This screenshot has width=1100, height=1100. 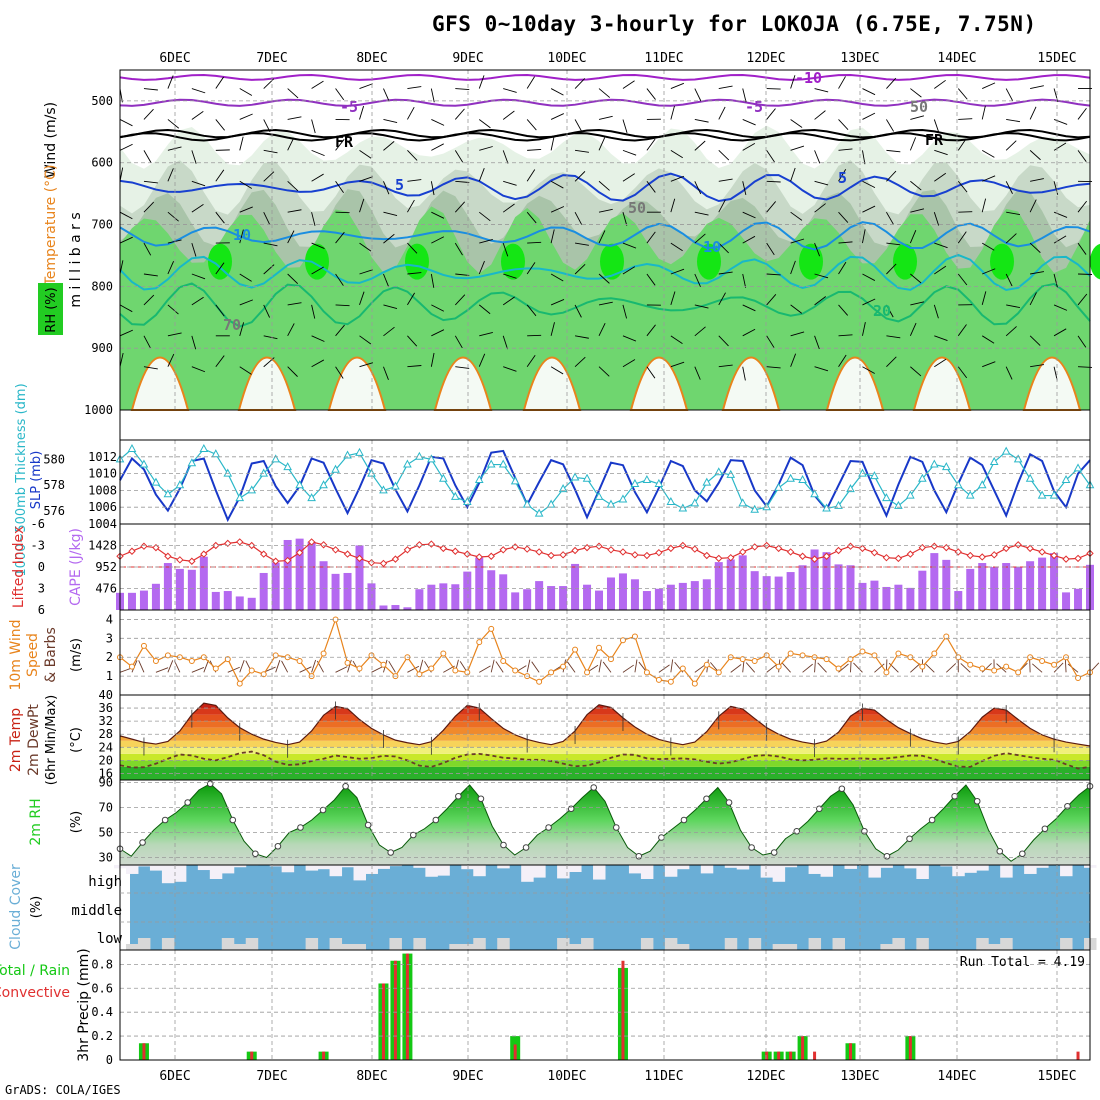 I want to click on precip-ytick-0: 0, so click(x=109, y=1060).